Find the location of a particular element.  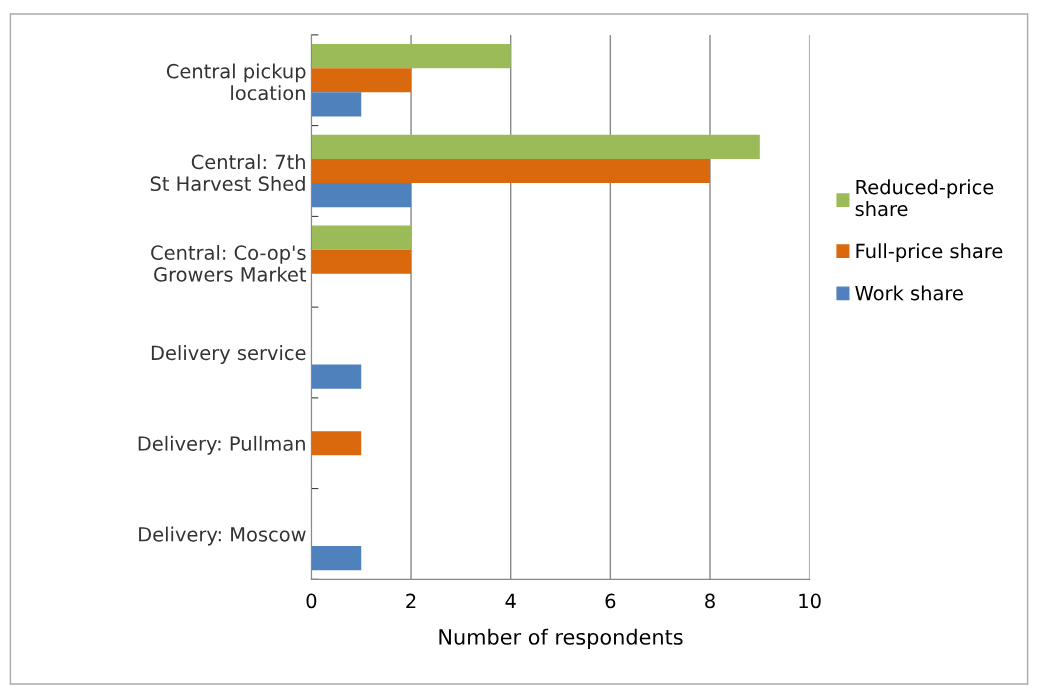

x-tick-label: 2 is located at coordinates (411, 600).